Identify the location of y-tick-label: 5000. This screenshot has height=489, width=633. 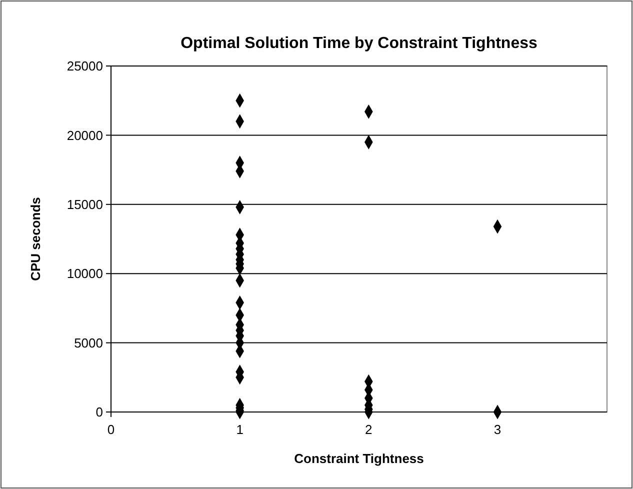
(88, 342).